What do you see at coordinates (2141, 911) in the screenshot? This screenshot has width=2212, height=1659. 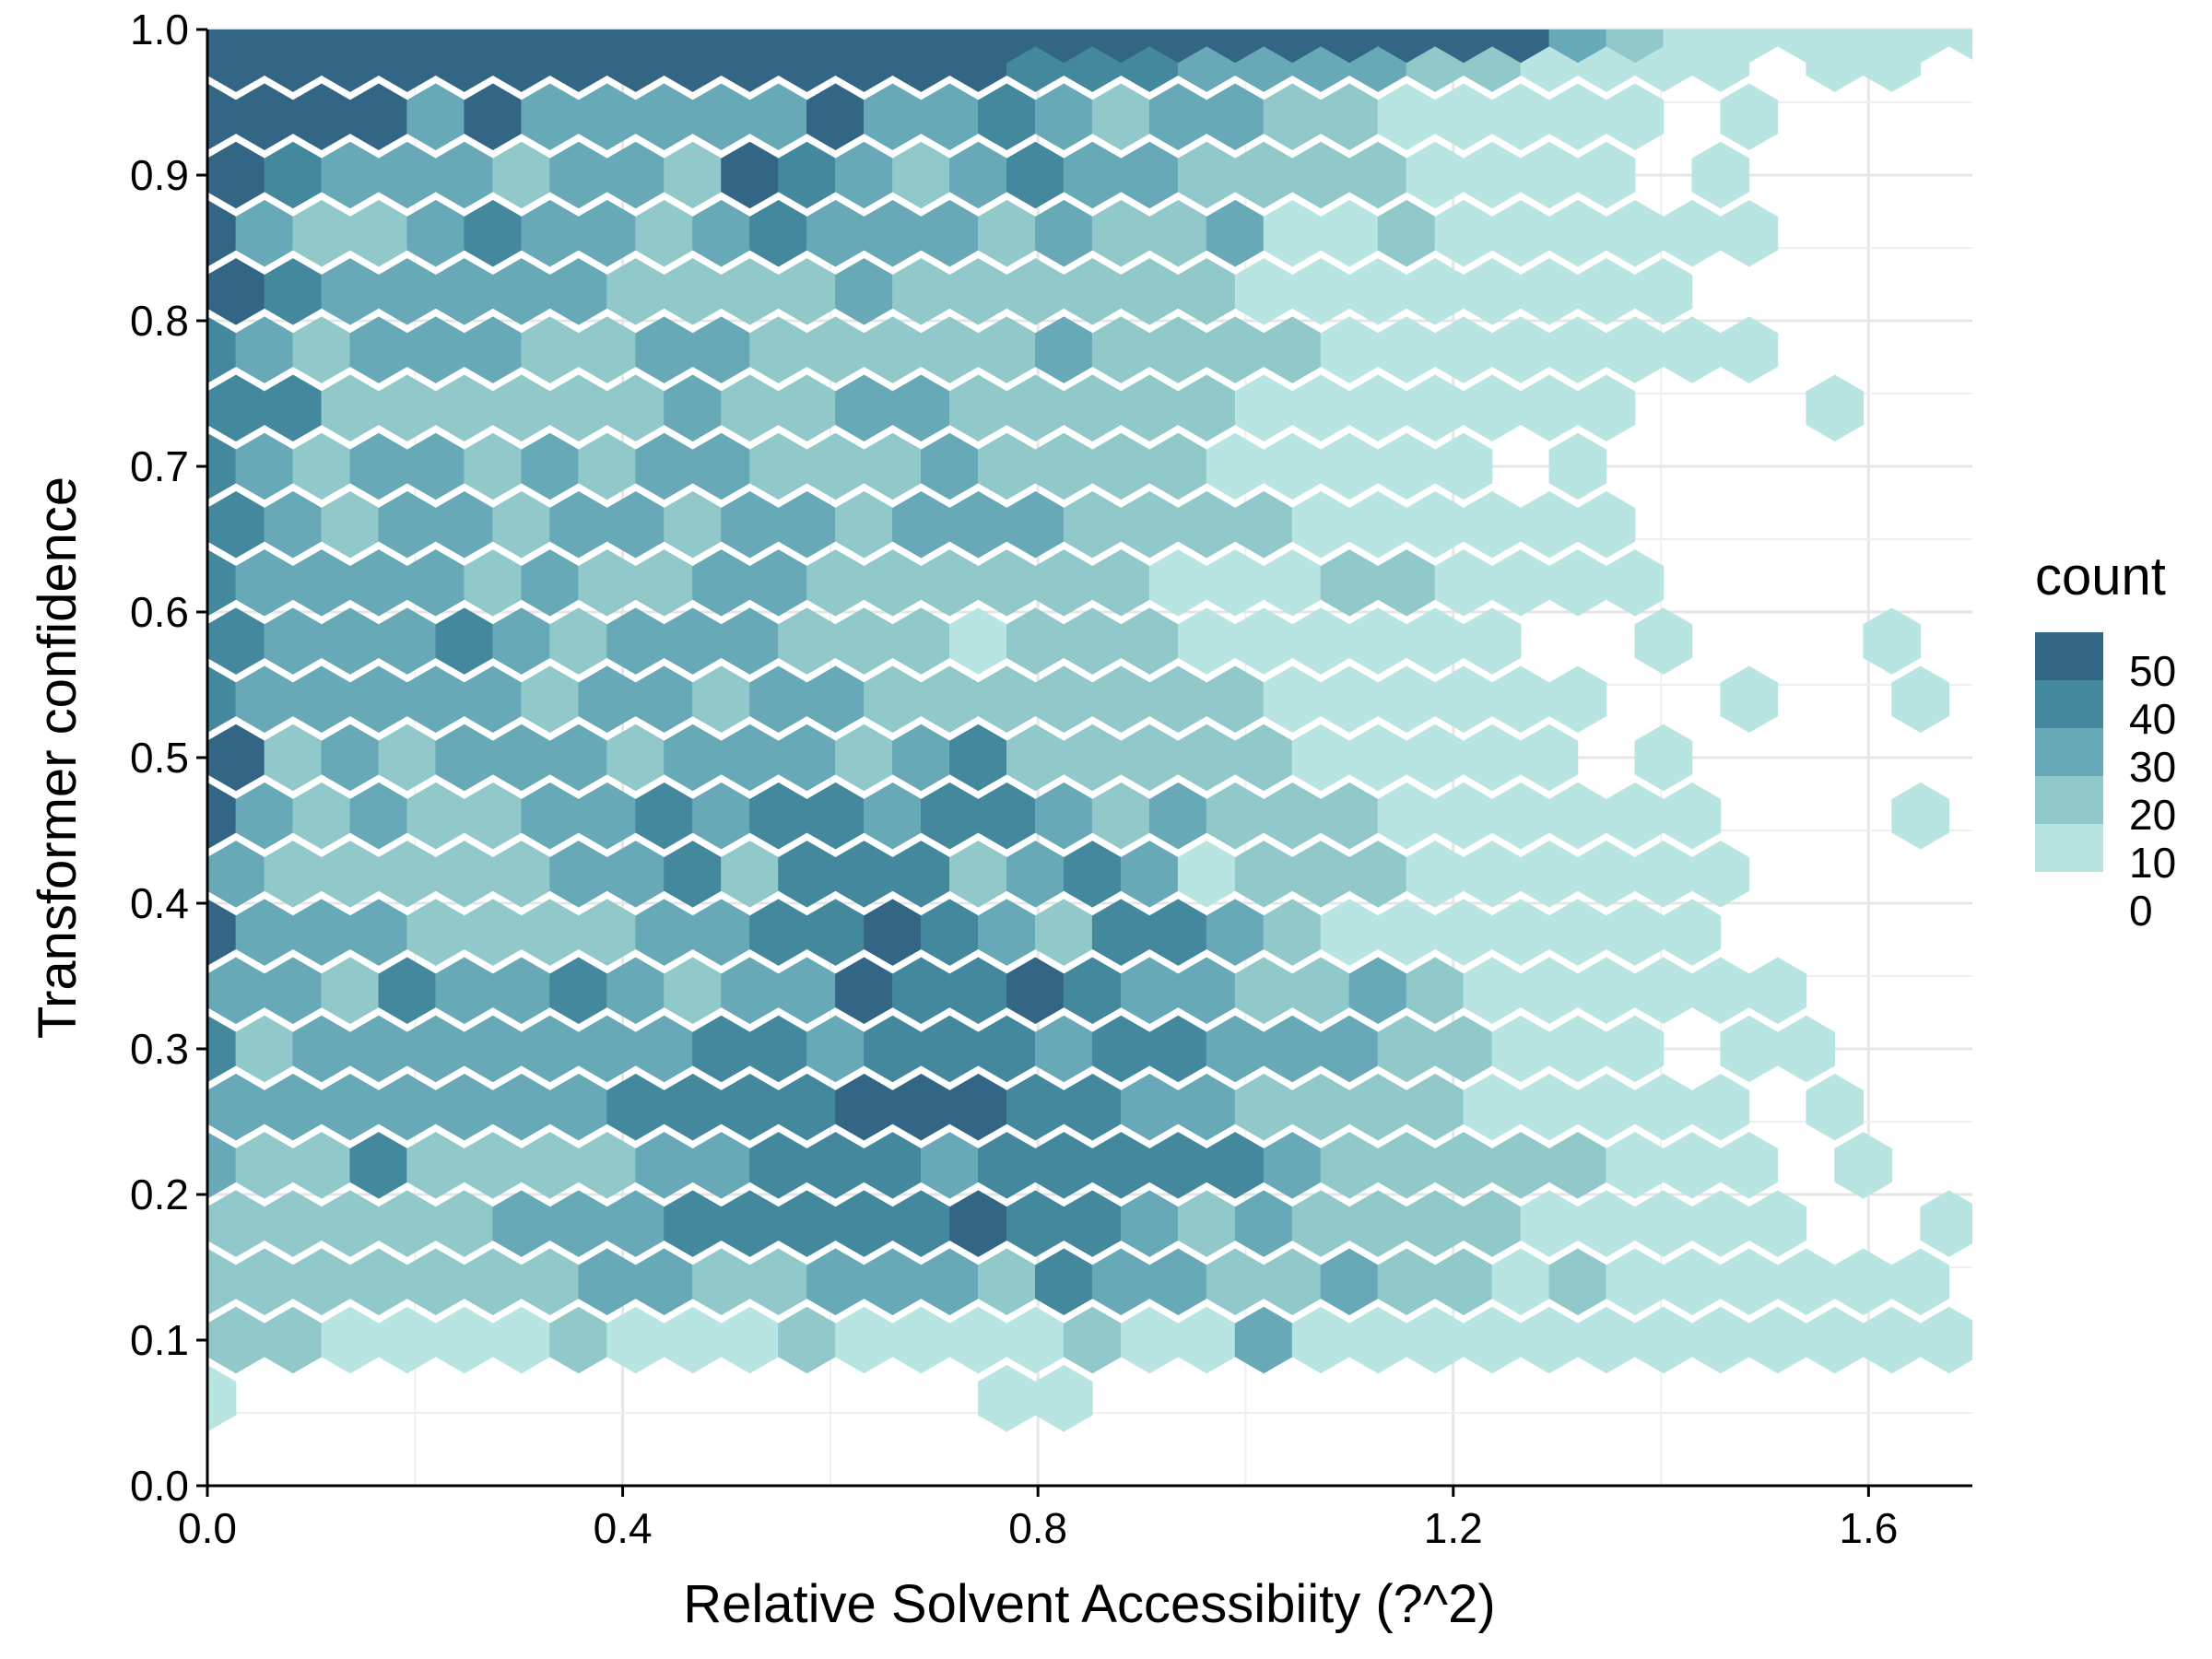 I see `legend-label: 0` at bounding box center [2141, 911].